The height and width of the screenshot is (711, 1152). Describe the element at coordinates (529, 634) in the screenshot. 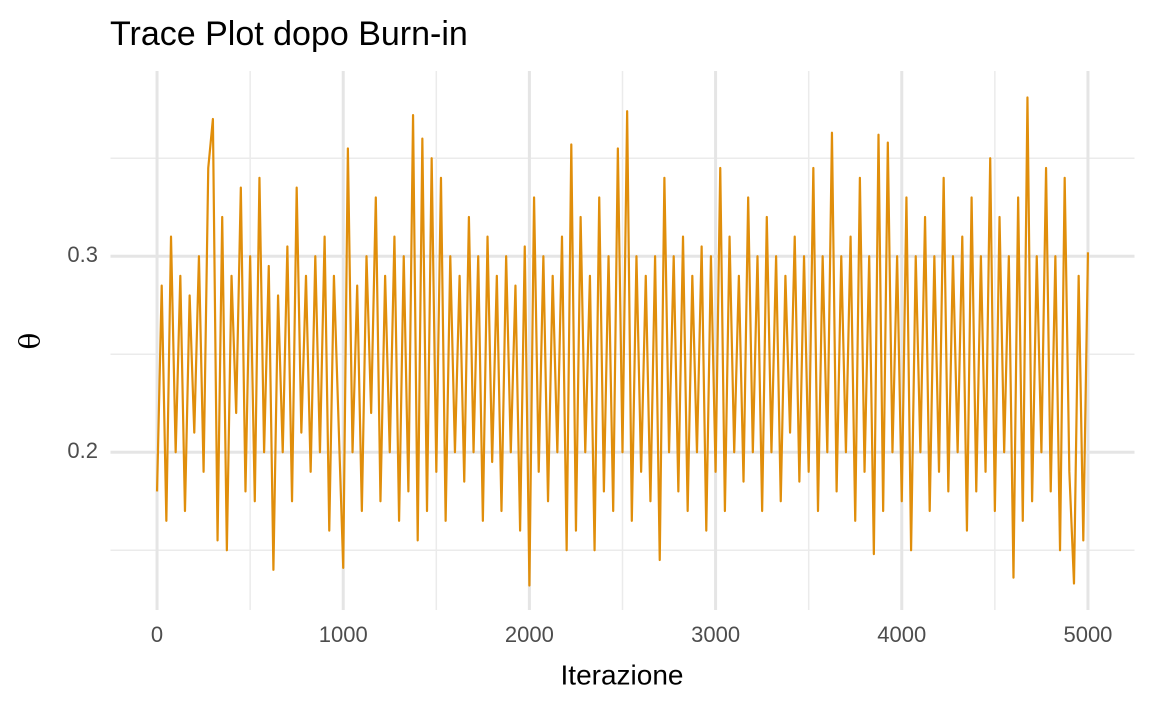

I see `x-tick-label: 2000` at that location.